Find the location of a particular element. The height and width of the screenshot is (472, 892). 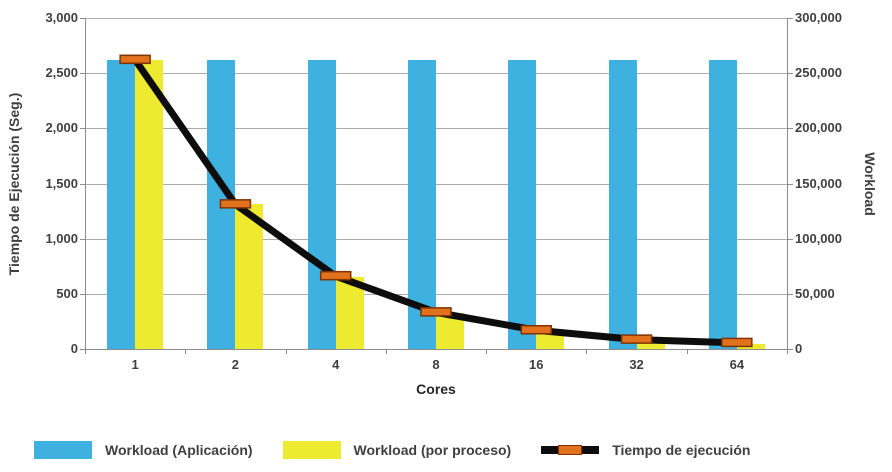

y-axis-right-tick-label: 250,000 is located at coordinates (818, 73).